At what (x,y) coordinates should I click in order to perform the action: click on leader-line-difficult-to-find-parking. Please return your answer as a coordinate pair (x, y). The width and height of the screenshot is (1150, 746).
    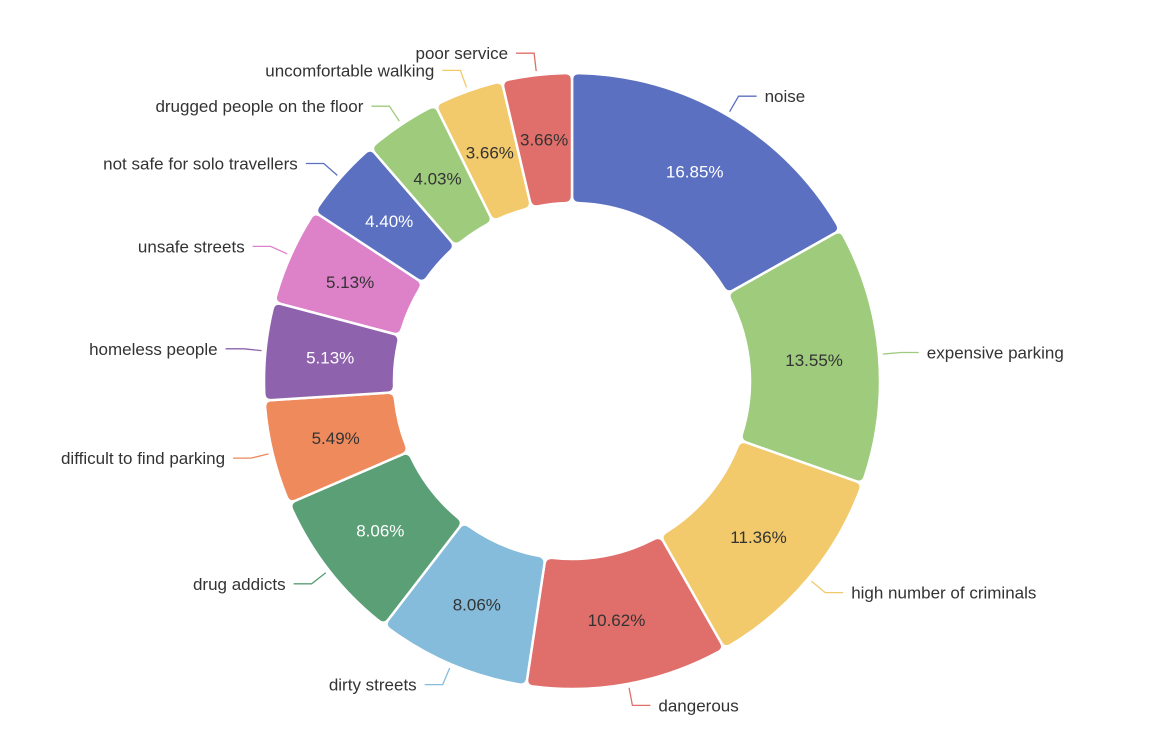
    Looking at the image, I should click on (251, 456).